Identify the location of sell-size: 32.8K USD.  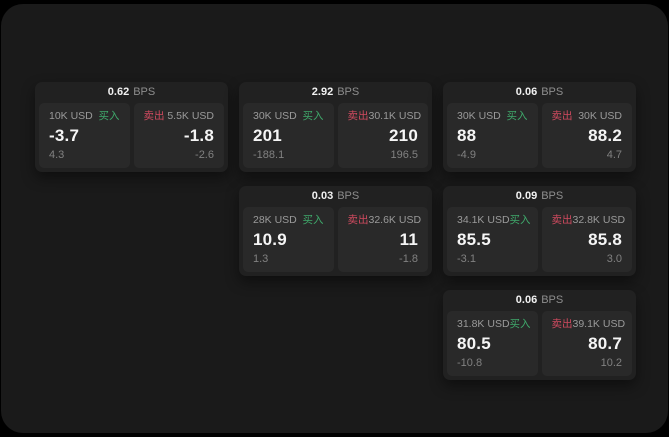
(599, 220).